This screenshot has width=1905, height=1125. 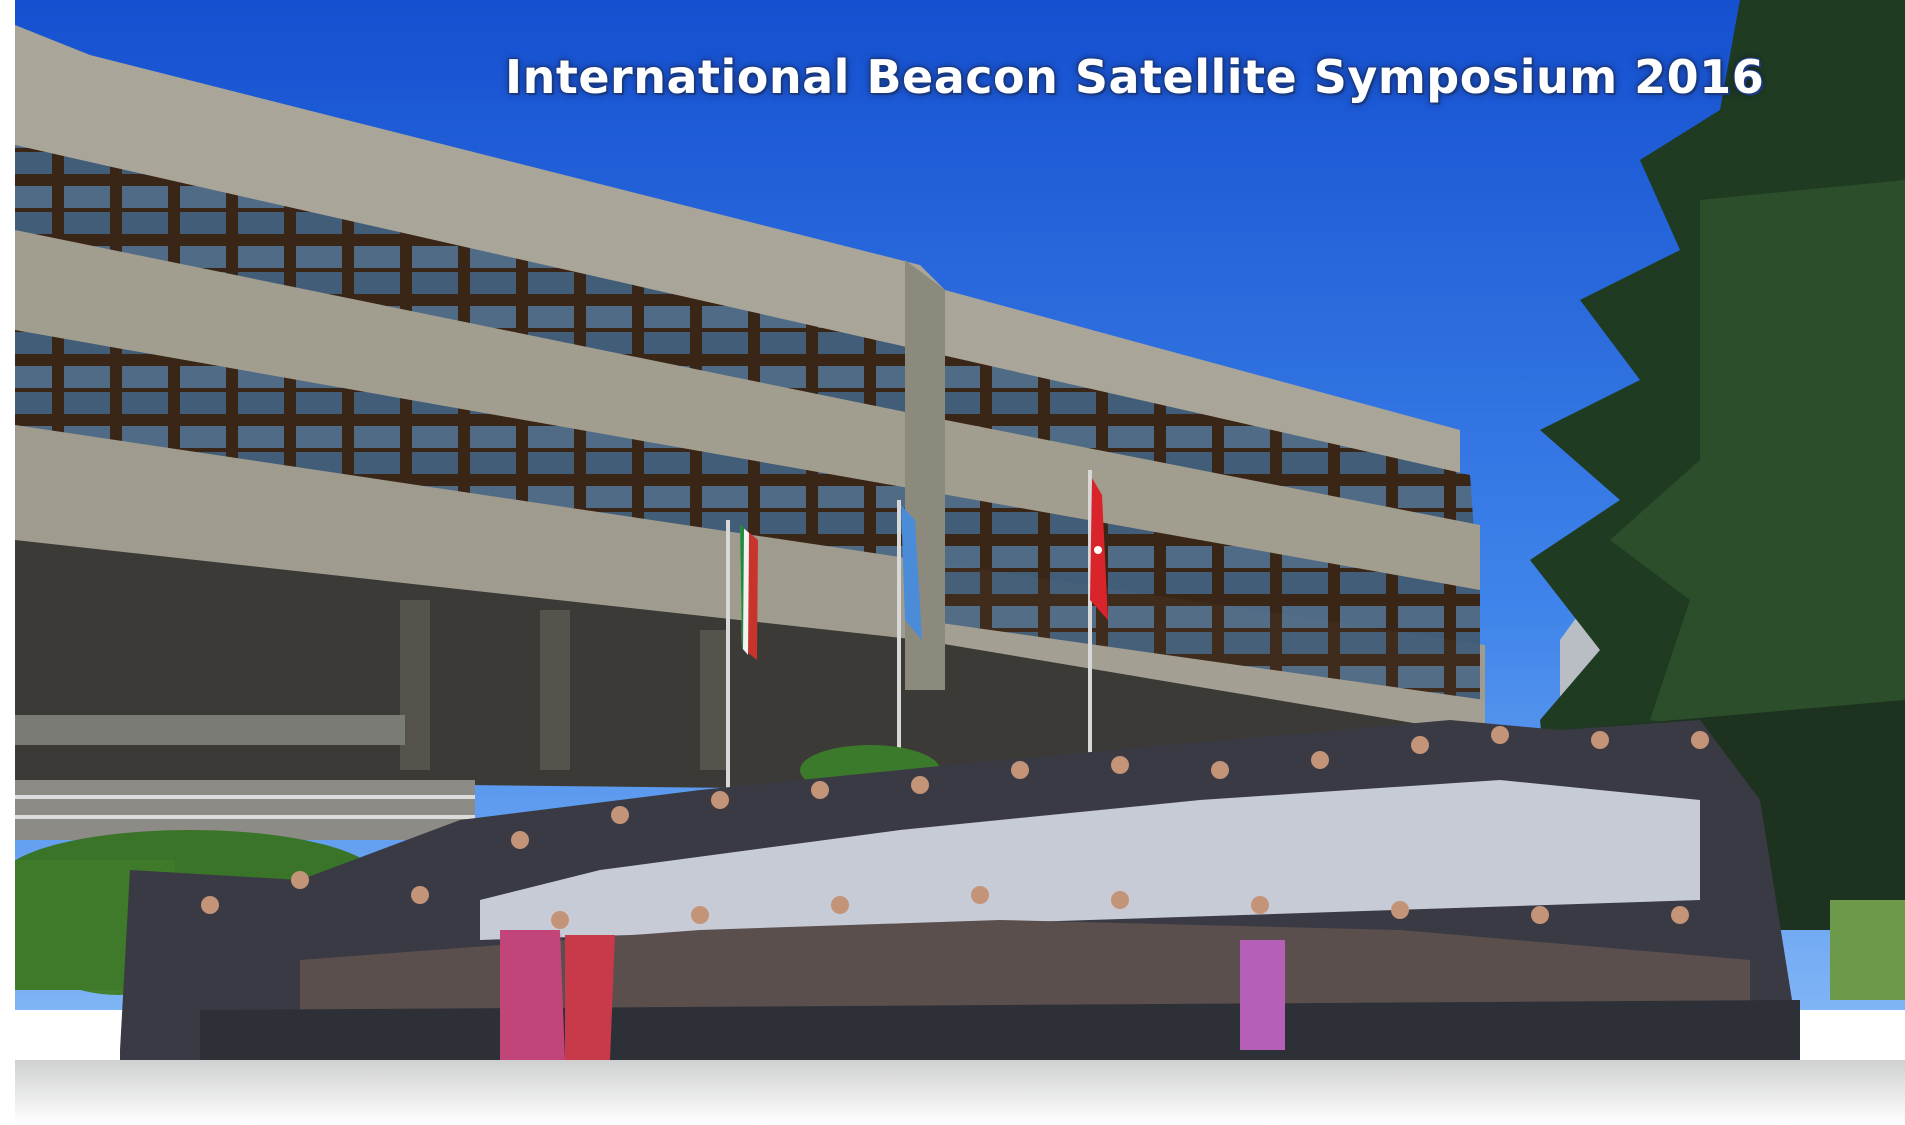 What do you see at coordinates (7, 562) in the screenshot?
I see `frame-left` at bounding box center [7, 562].